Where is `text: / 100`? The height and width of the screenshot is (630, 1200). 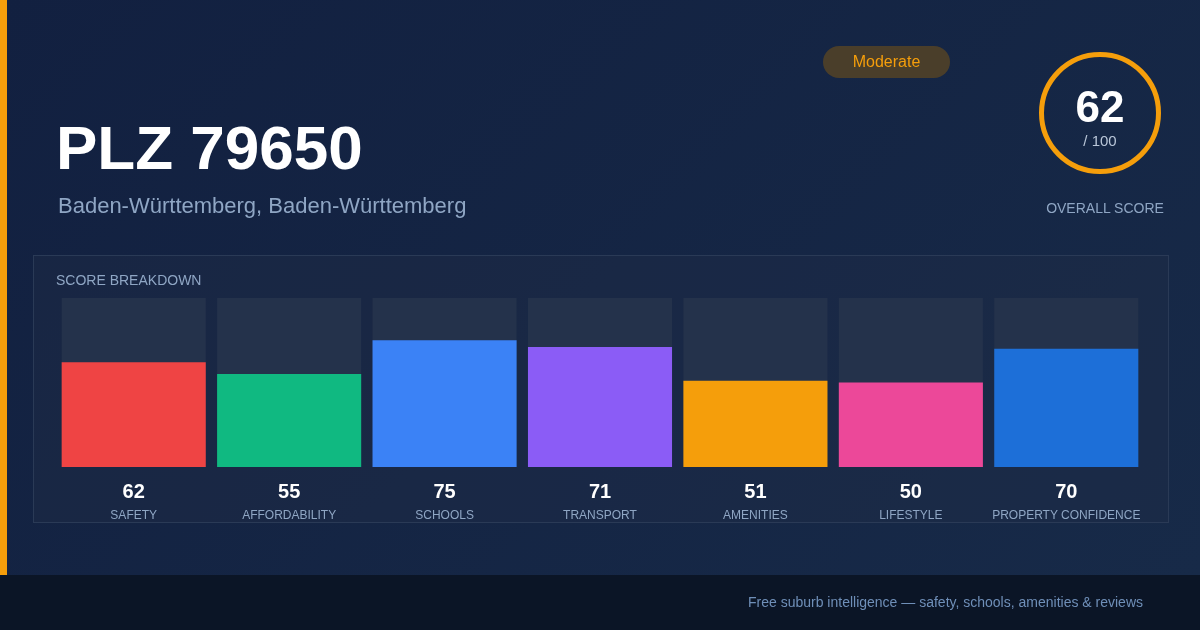 text: / 100 is located at coordinates (1100, 140).